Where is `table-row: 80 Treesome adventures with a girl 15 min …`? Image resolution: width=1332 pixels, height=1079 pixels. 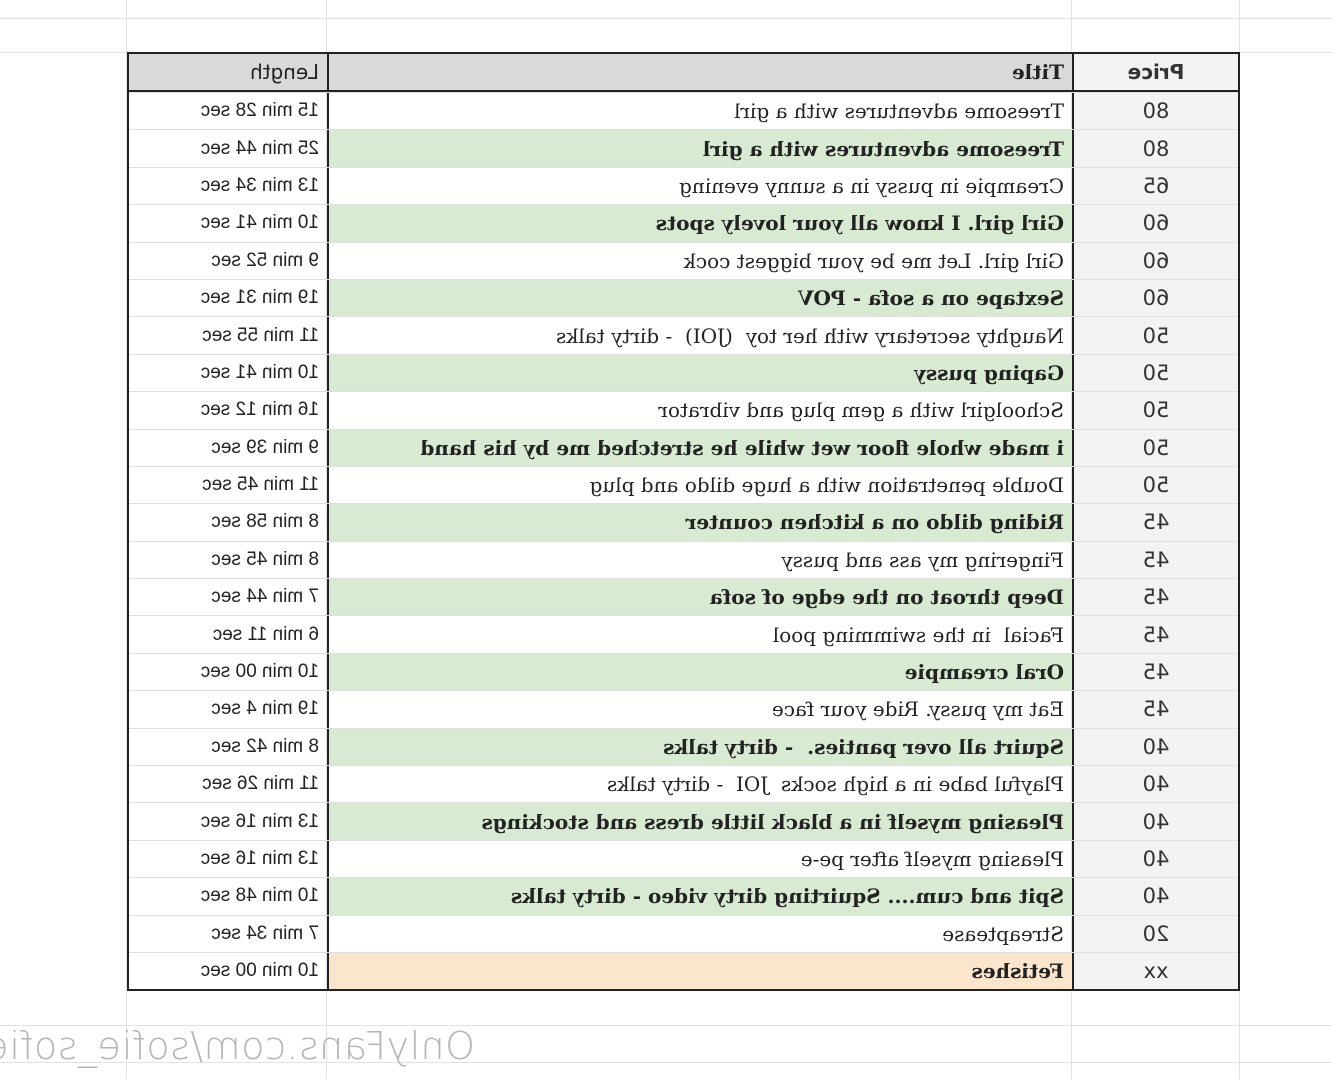
table-row: 80 Treesome adventures with a girl 15 min … is located at coordinates (683, 111).